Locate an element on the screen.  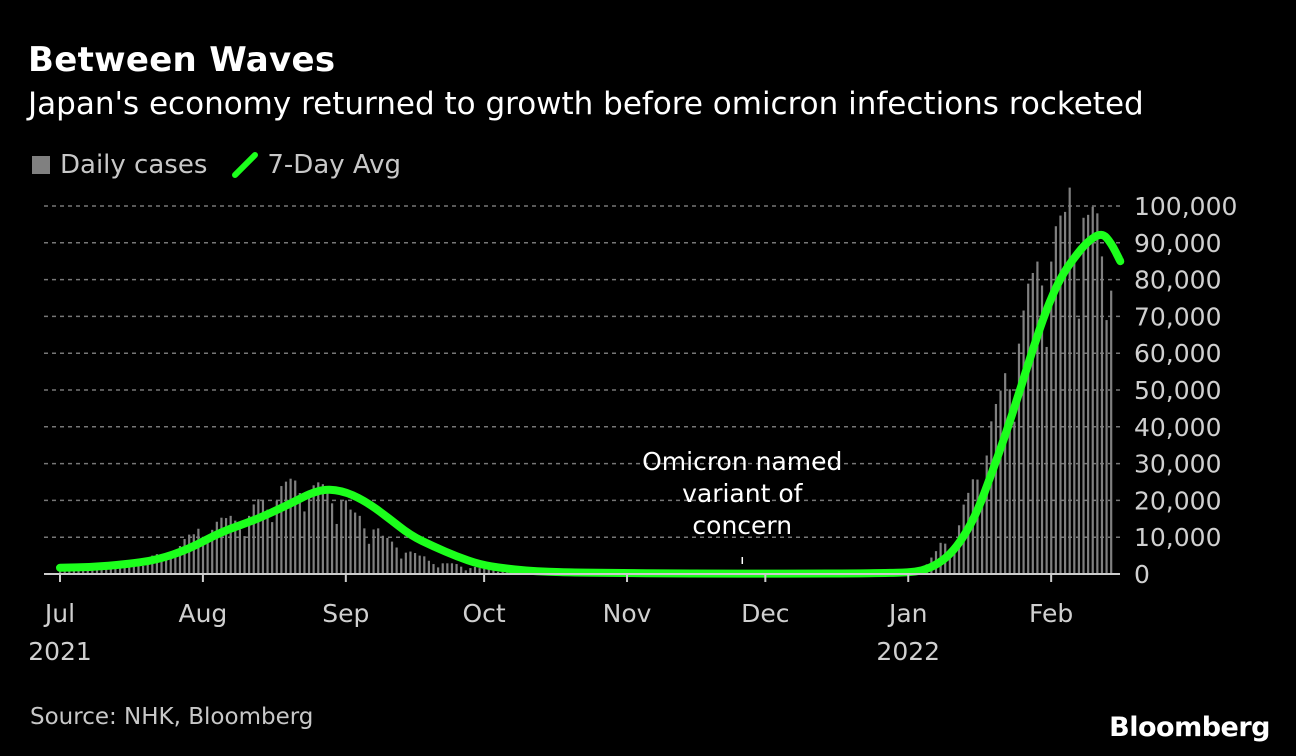
x-tick-label: Sep is located at coordinates (345, 613).